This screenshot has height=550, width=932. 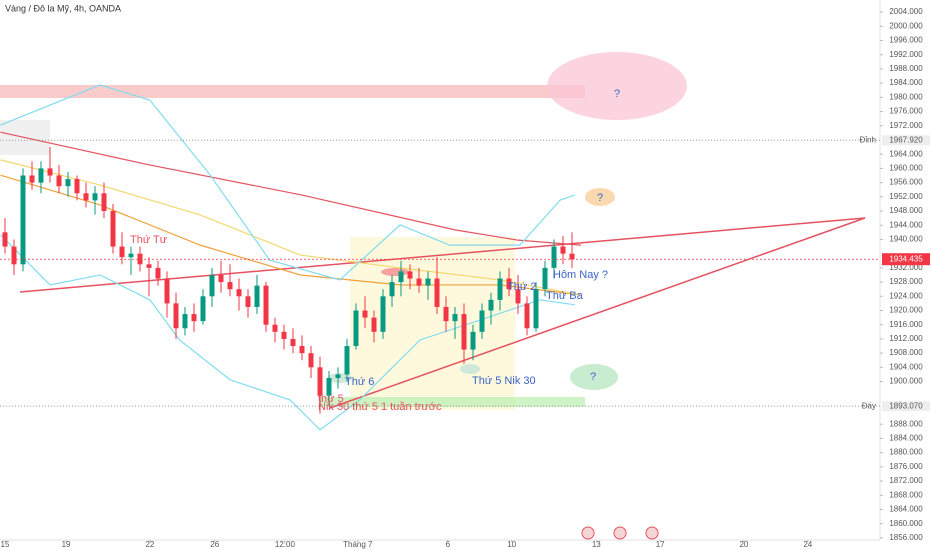 What do you see at coordinates (580, 275) in the screenshot?
I see `annotation: Hôm Nay ?` at bounding box center [580, 275].